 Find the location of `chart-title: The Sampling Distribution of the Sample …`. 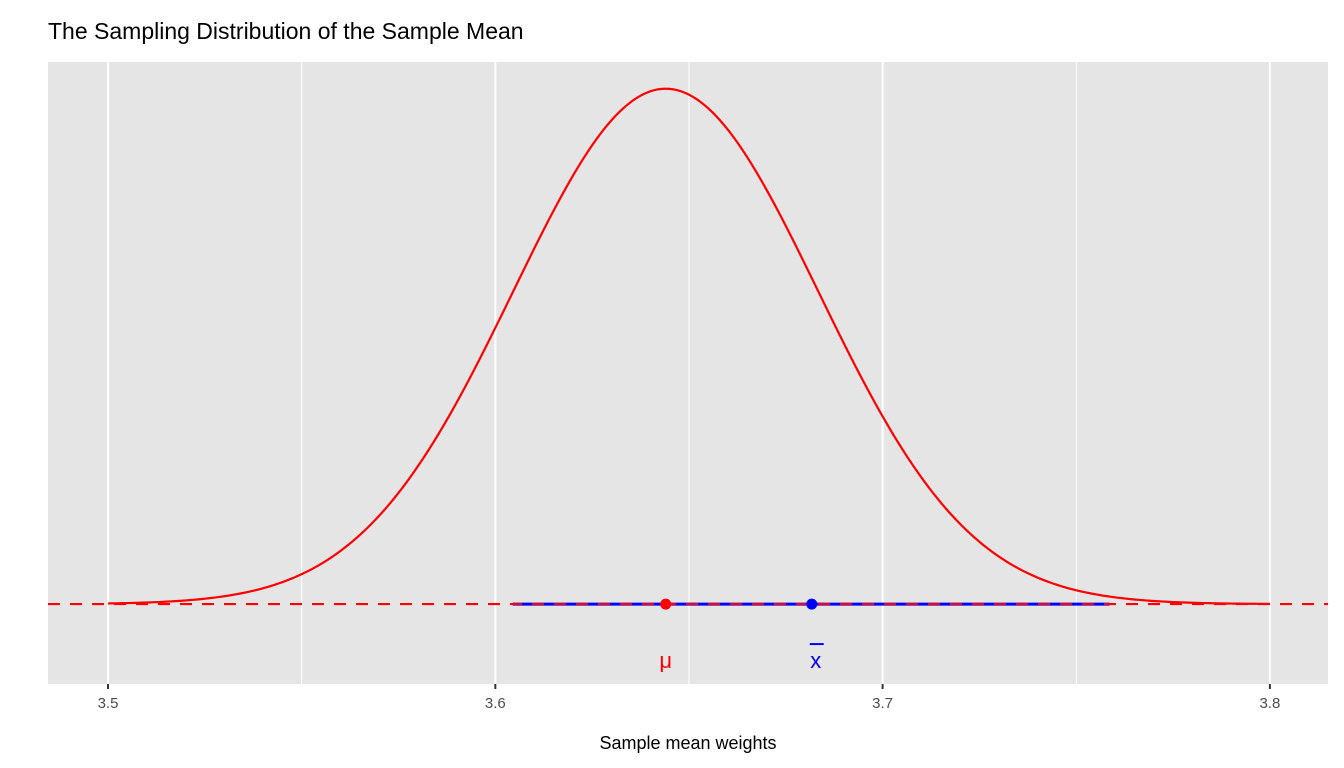

chart-title: The Sampling Distribution of the Sample … is located at coordinates (286, 31).